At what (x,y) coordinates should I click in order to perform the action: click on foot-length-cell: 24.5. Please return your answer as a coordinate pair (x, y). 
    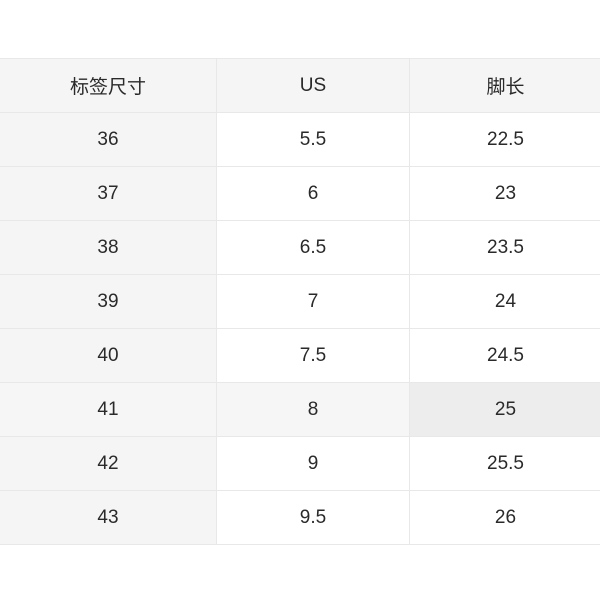
    Looking at the image, I should click on (504, 355).